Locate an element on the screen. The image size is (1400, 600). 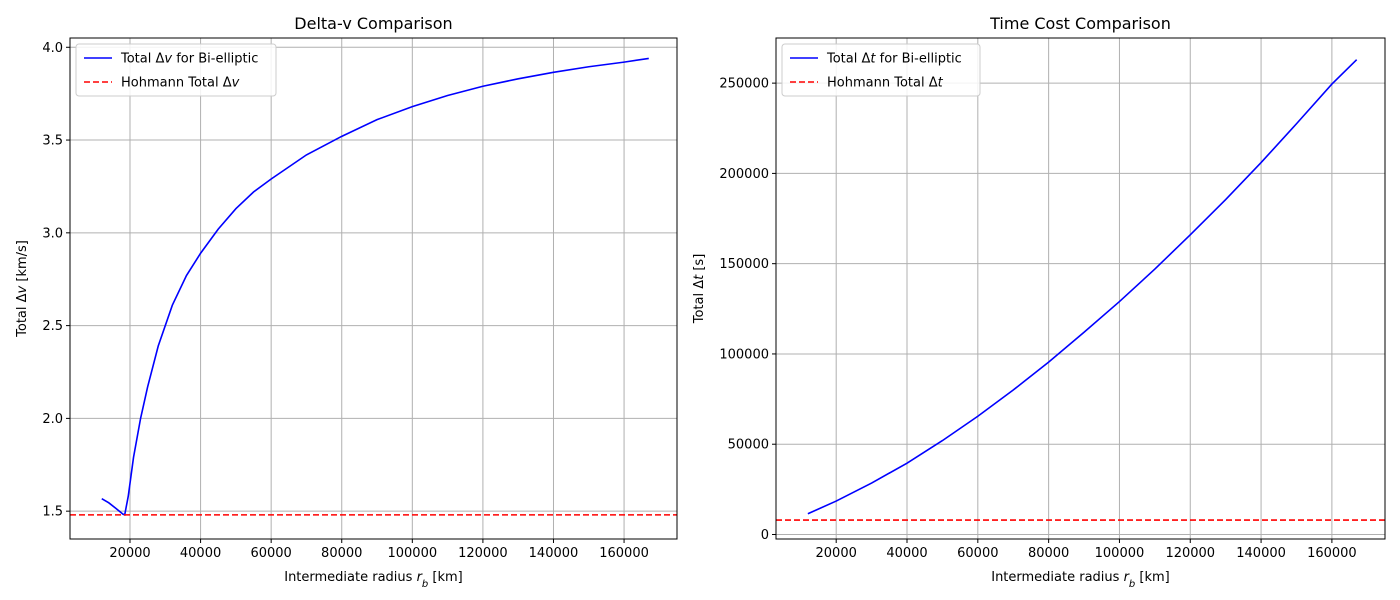
chart-title: Delta-v Comparison is located at coordinates (373, 23).